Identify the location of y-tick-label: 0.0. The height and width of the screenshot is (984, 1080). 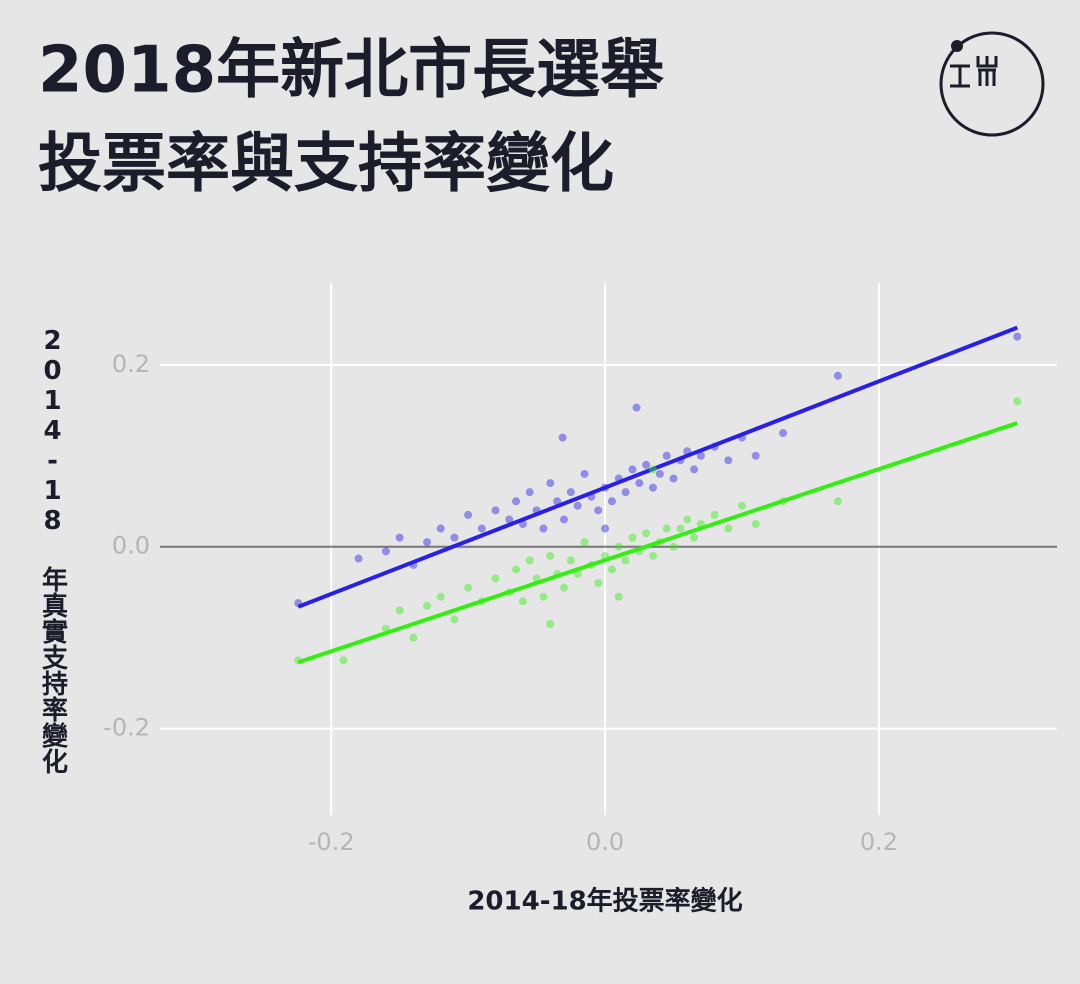
(131, 546).